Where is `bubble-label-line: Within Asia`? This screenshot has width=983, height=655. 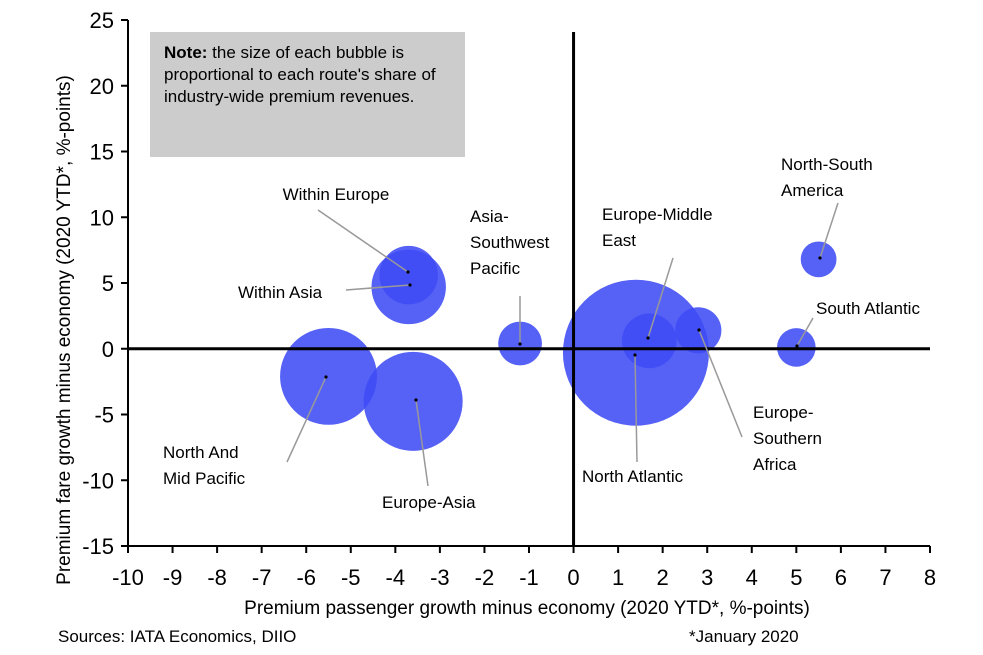
bubble-label-line: Within Asia is located at coordinates (280, 292).